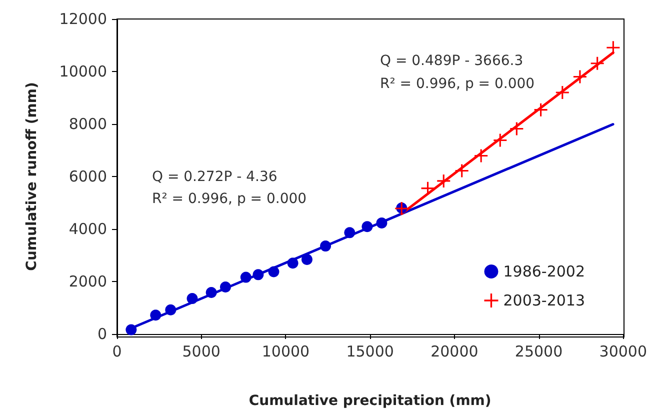  What do you see at coordinates (32, 176) in the screenshot?
I see `y-axis-title: Cumulative runoff (mm)` at bounding box center [32, 176].